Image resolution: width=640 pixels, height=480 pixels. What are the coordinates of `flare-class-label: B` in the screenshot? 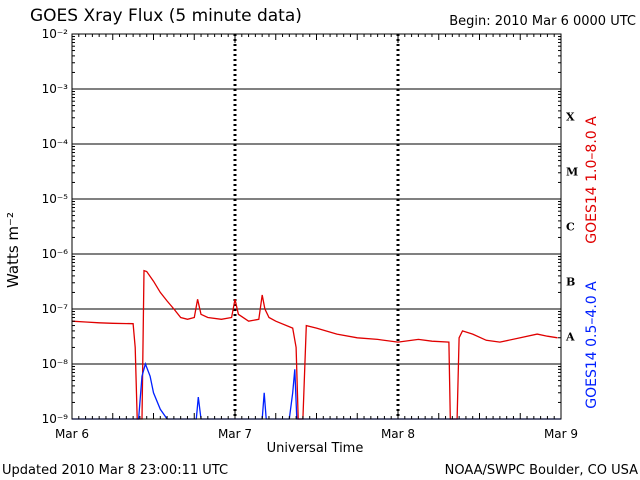 It's located at (570, 282).